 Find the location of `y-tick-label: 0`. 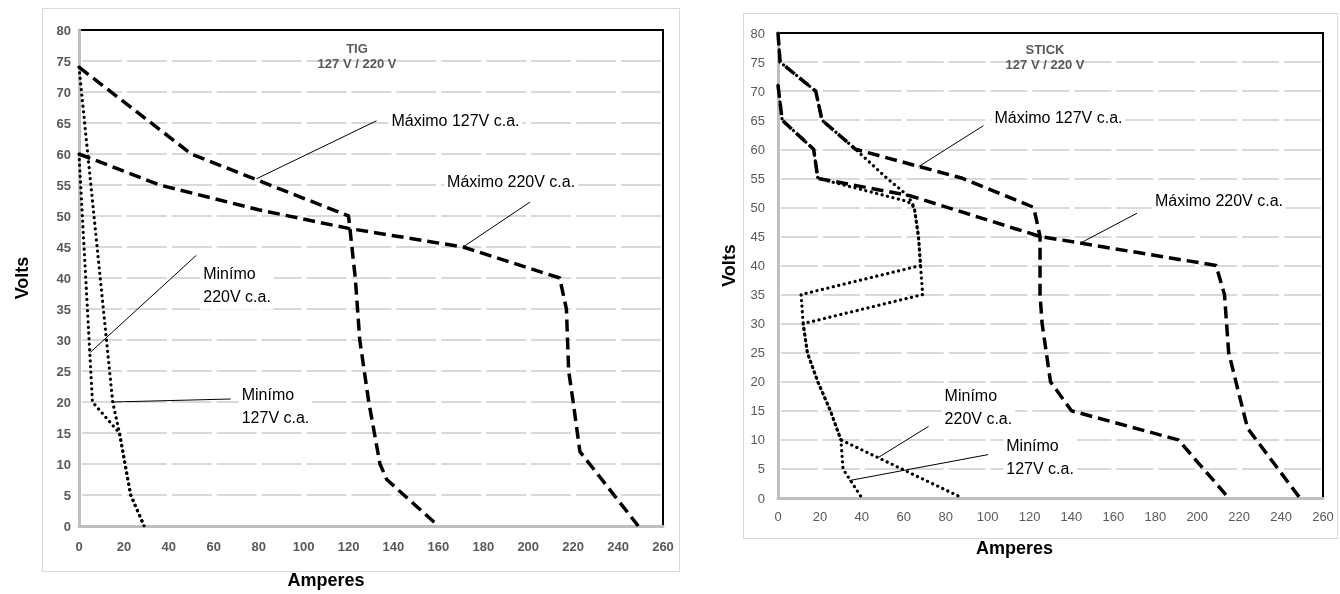

y-tick-label: 0 is located at coordinates (761, 498).